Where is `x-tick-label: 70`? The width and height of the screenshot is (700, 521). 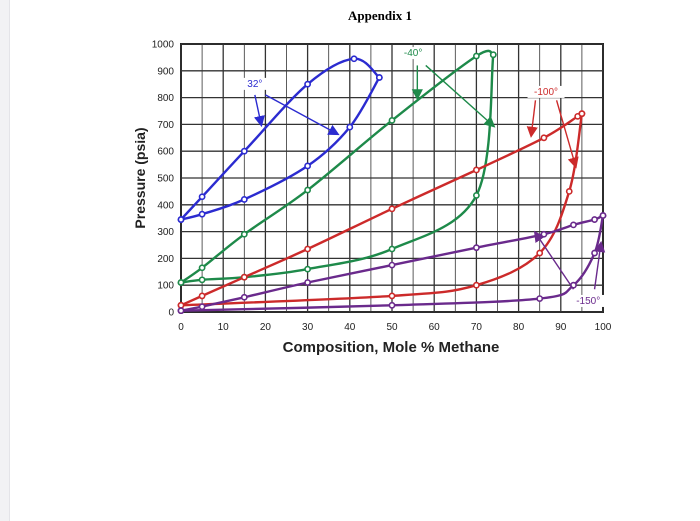 x-tick-label: 70 is located at coordinates (477, 327).